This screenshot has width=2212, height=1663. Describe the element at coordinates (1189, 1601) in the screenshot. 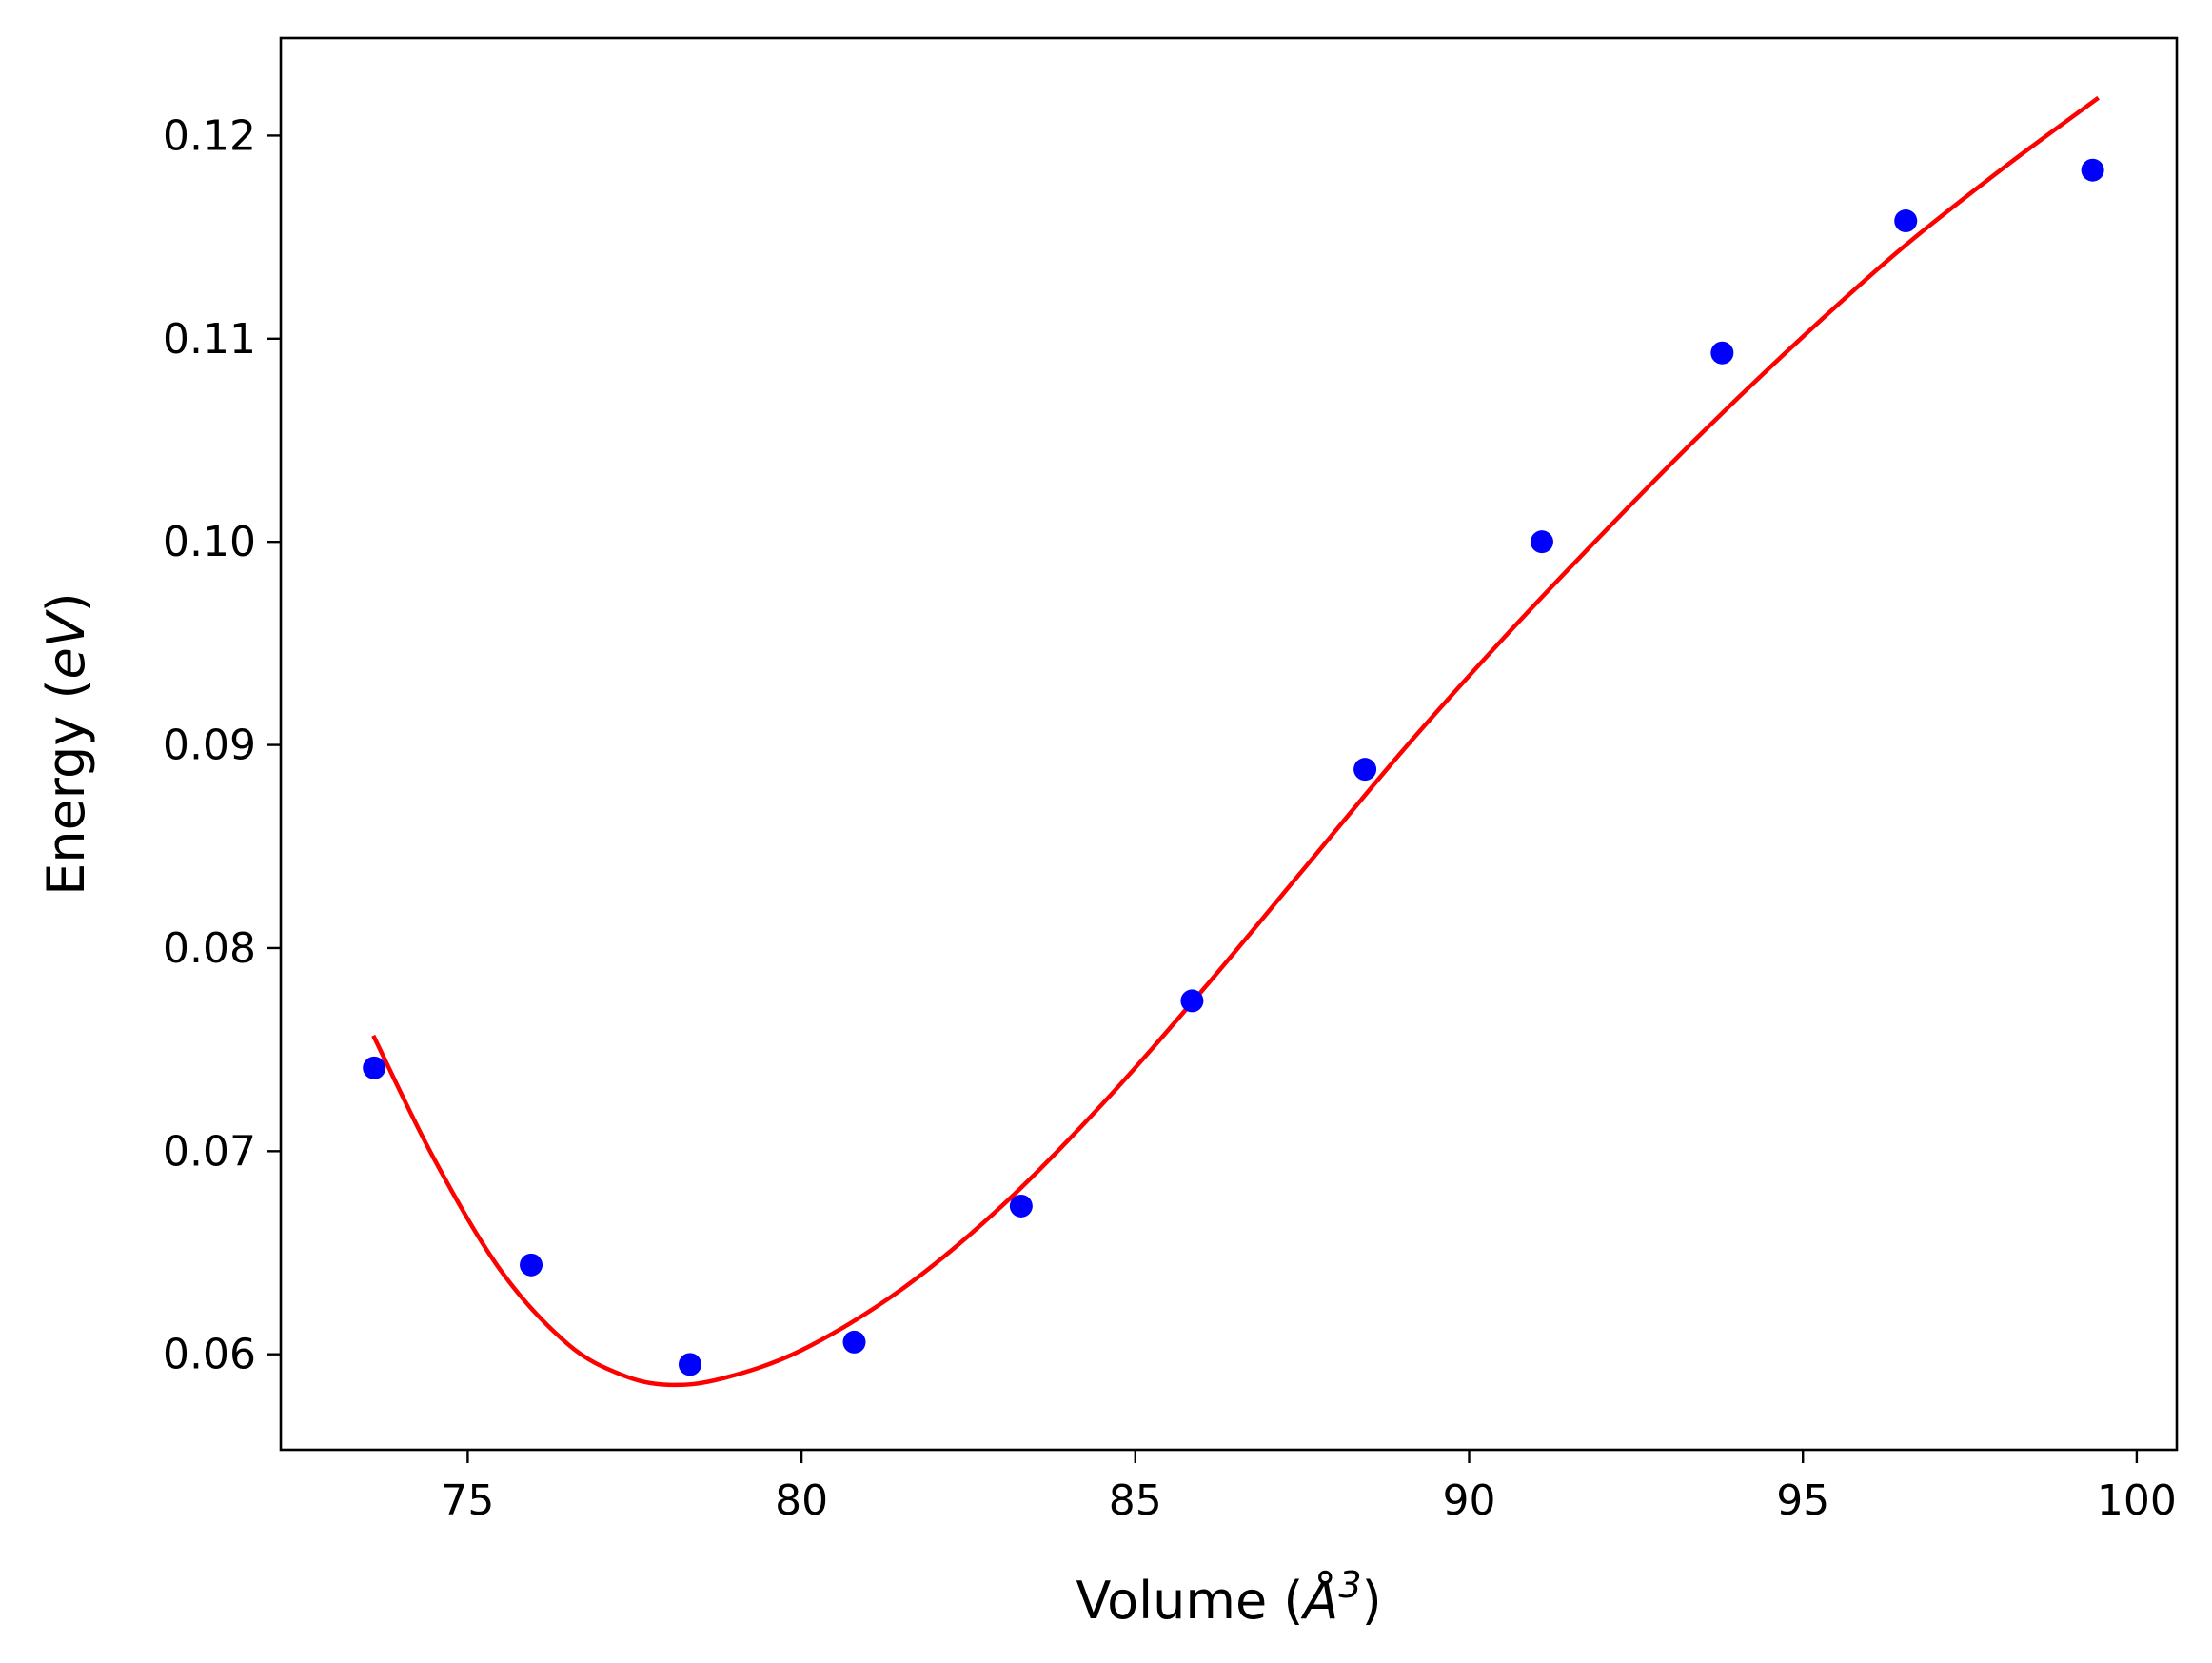

I see `x-axis-title-prefix: Volume (` at that location.